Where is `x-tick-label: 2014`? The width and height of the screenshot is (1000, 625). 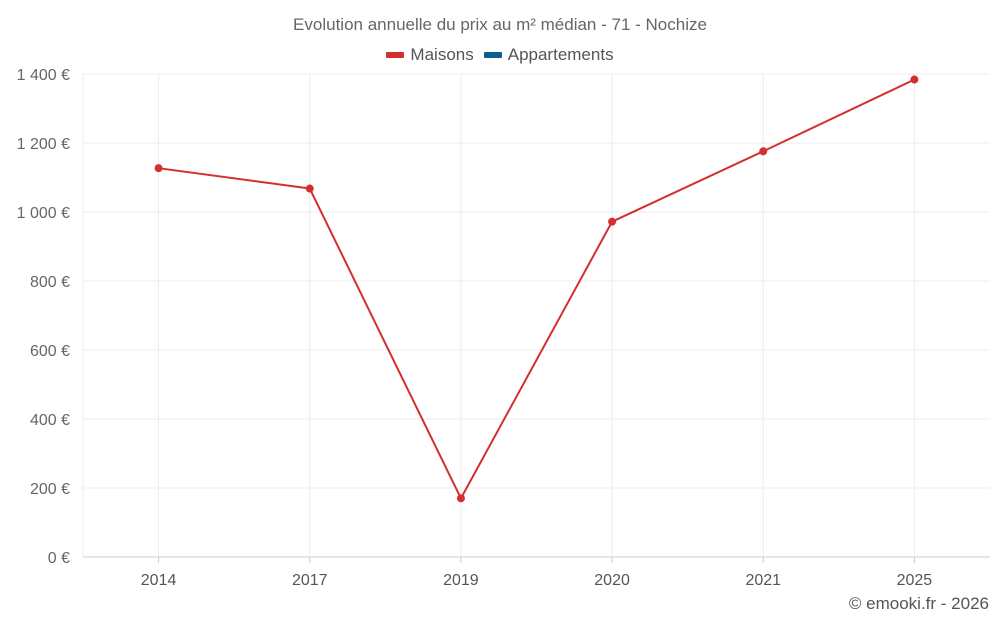
x-tick-label: 2014 is located at coordinates (159, 580).